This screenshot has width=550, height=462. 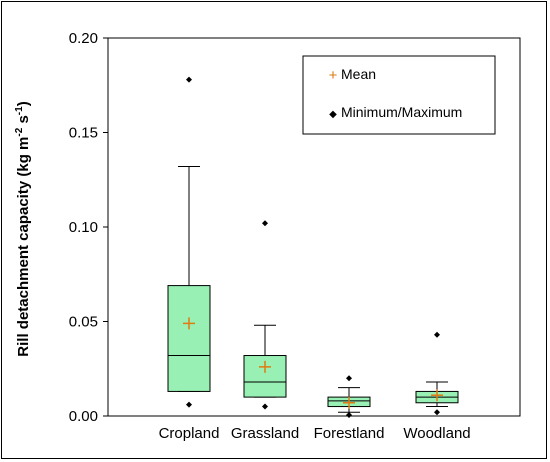 I want to click on box-woodland, so click(x=437, y=373).